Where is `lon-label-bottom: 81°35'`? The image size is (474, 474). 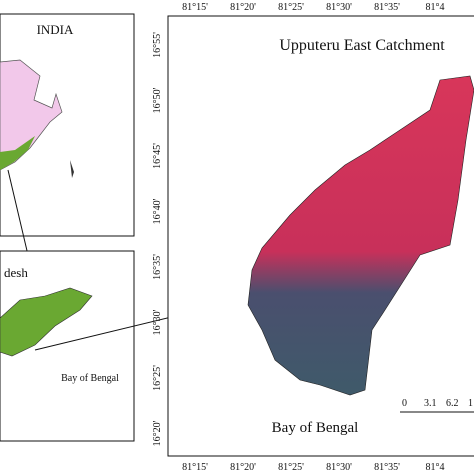 lon-label-bottom: 81°35' is located at coordinates (387, 467).